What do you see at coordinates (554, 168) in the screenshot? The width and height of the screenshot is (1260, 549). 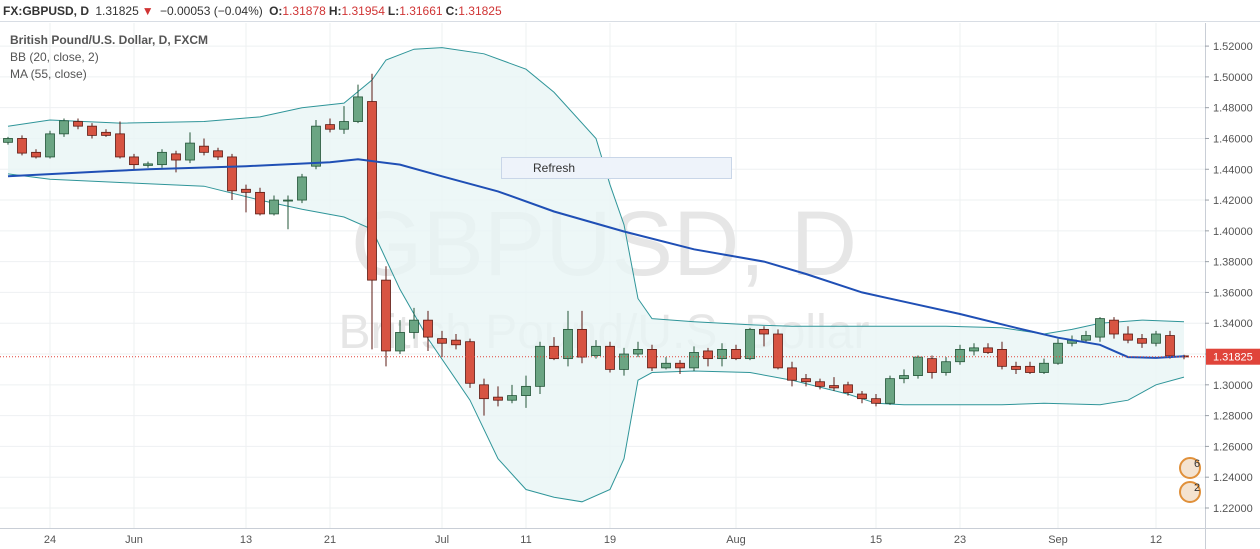 I see `refresh-button-label: Refresh` at bounding box center [554, 168].